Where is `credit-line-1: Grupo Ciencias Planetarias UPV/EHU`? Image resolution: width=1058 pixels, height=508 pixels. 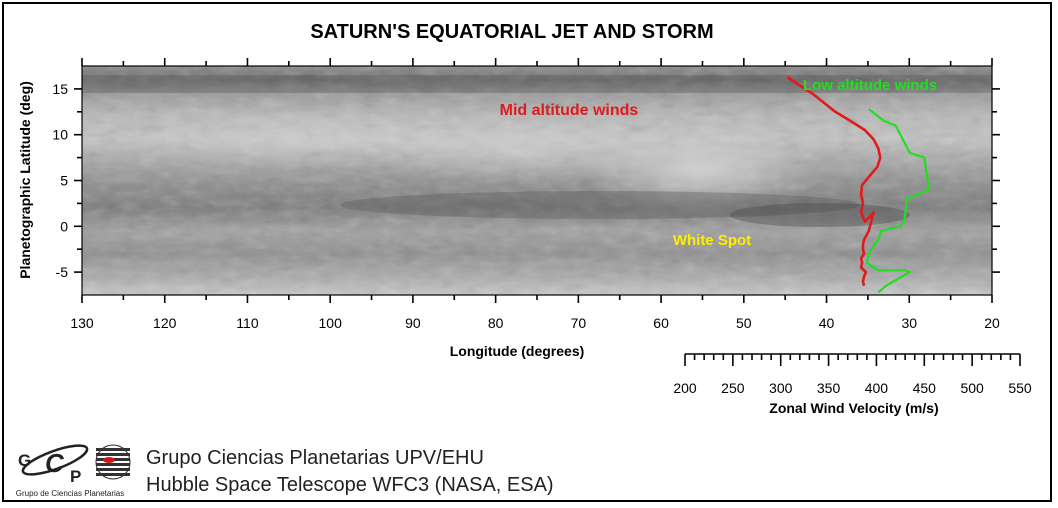 credit-line-1: Grupo Ciencias Planetarias UPV/EHU is located at coordinates (315, 458).